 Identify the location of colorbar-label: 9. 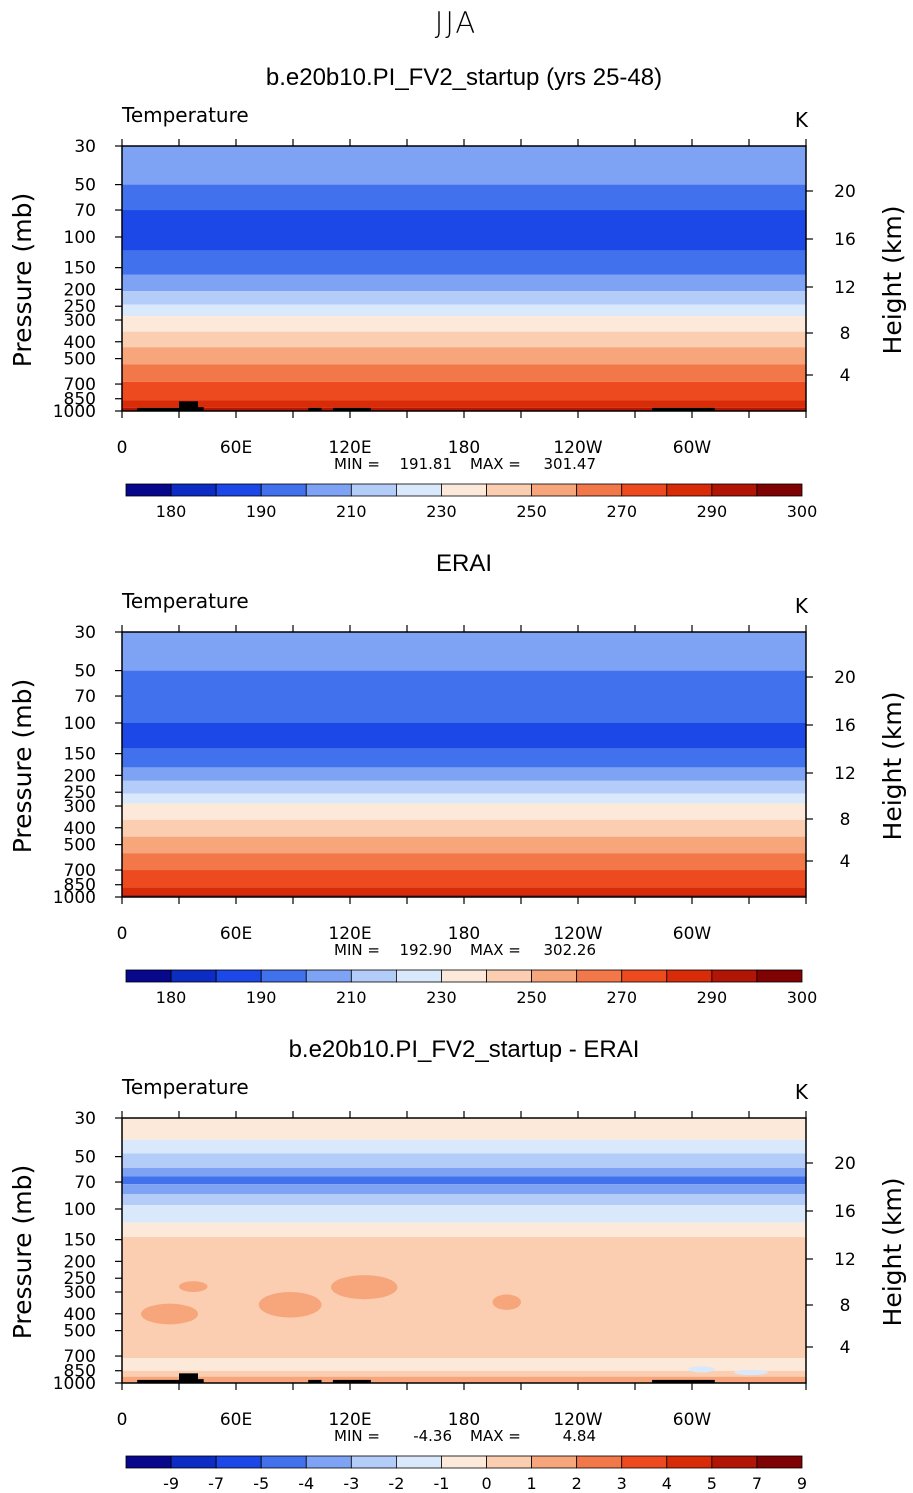
(802, 1483).